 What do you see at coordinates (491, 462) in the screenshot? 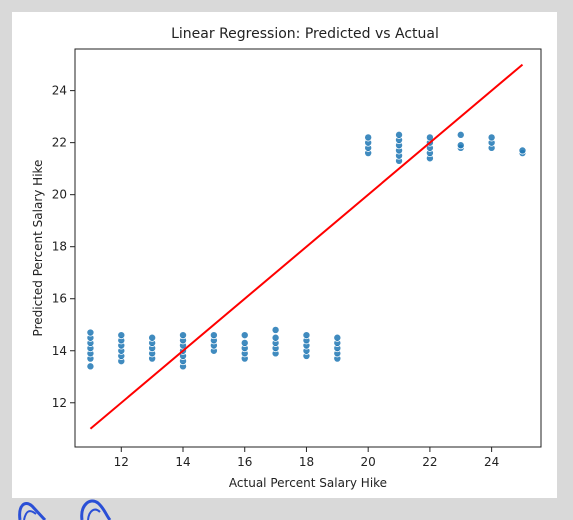
I see `x-tick-label: 24` at bounding box center [491, 462].